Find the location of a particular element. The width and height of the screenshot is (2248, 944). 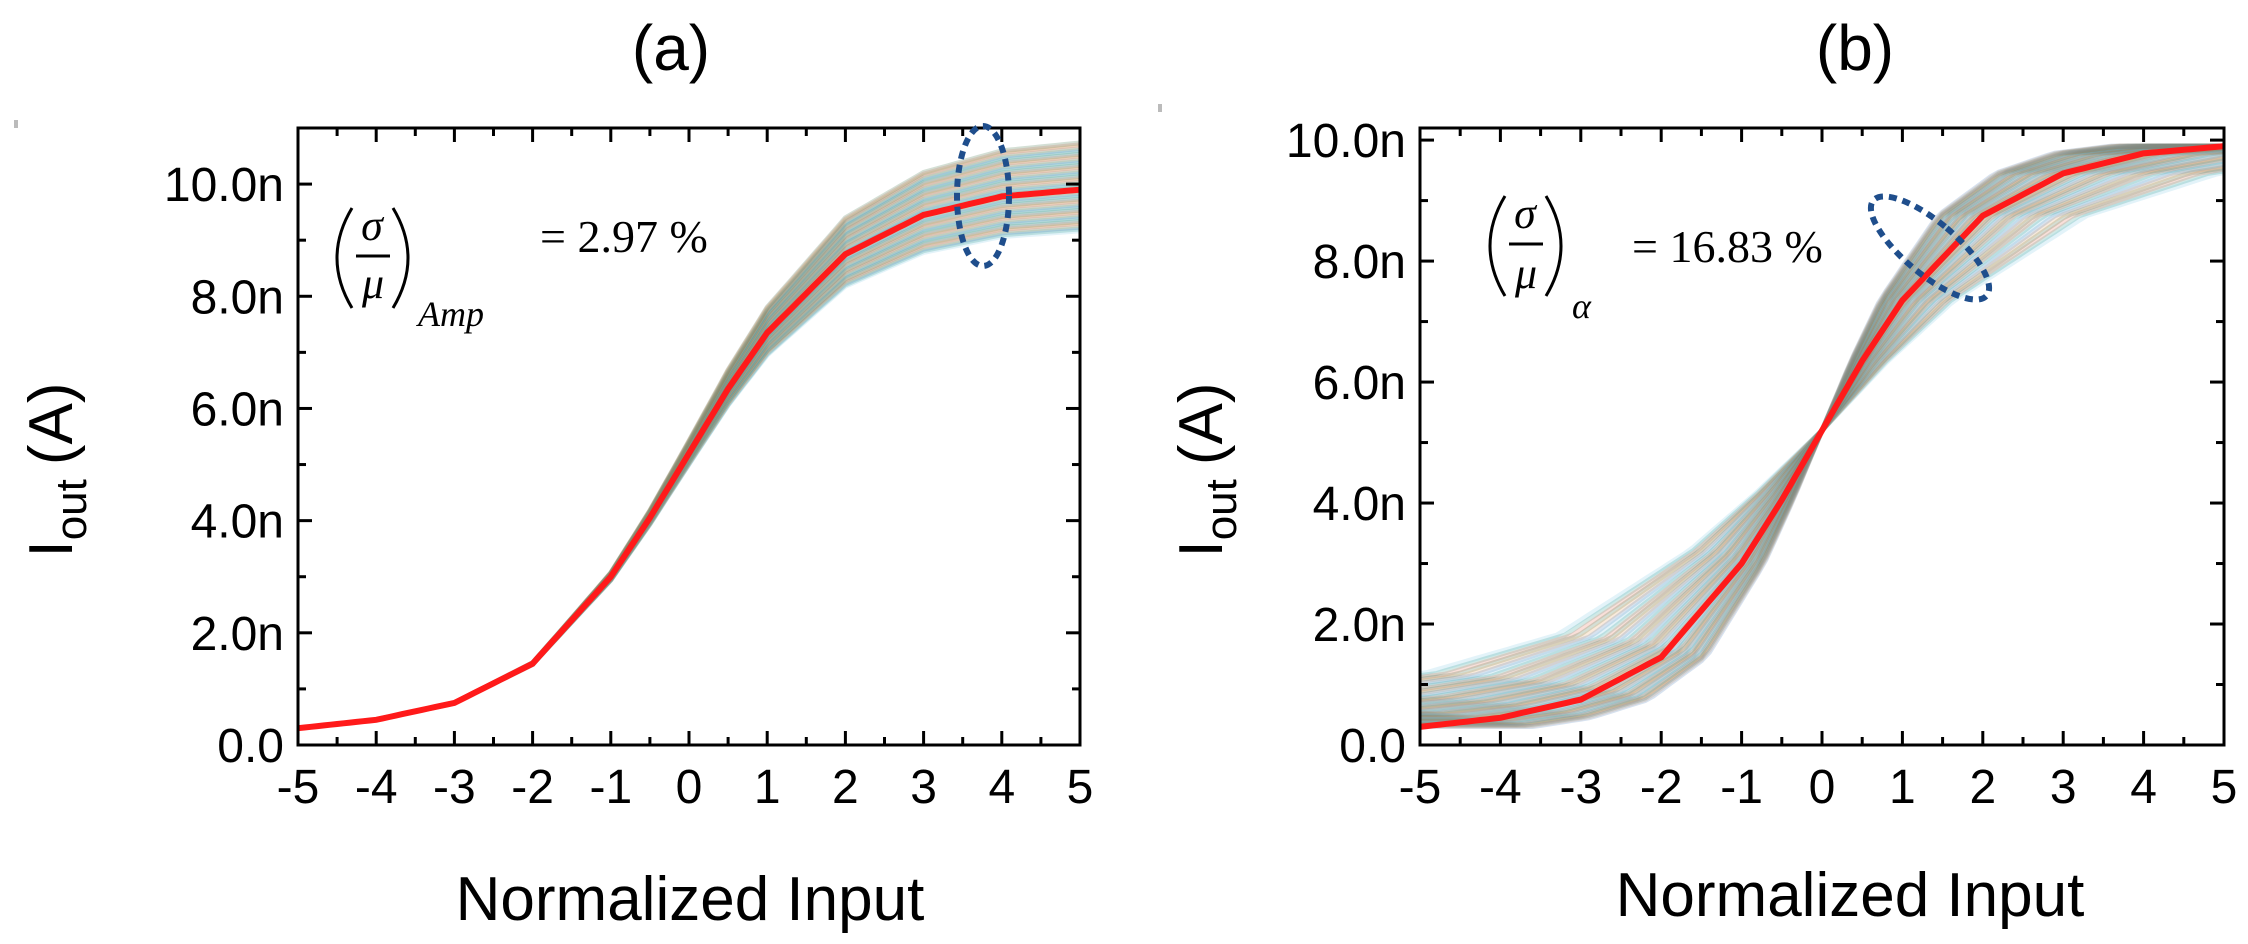

panel-a-xlabel: Normalized Input is located at coordinates (690, 899).